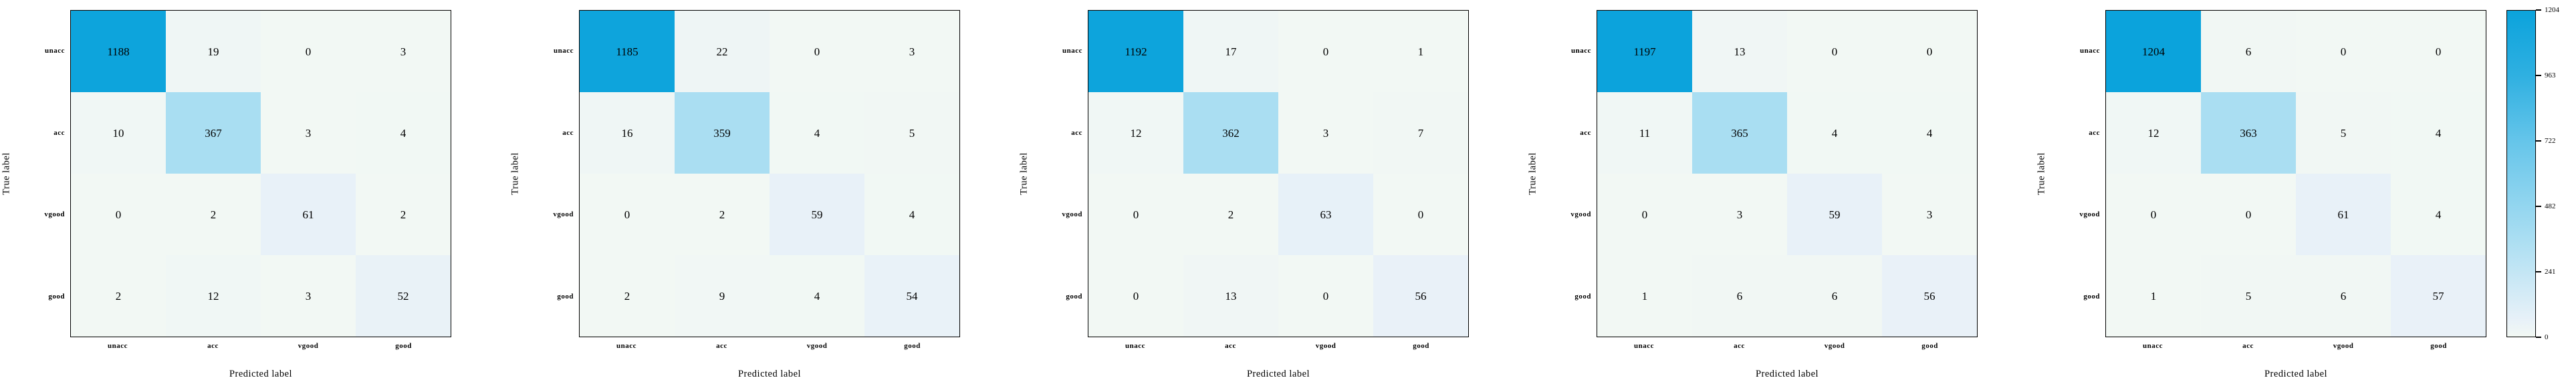 Image resolution: width=2576 pixels, height=390 pixels. I want to click on heatmap-cell: 19, so click(213, 51).